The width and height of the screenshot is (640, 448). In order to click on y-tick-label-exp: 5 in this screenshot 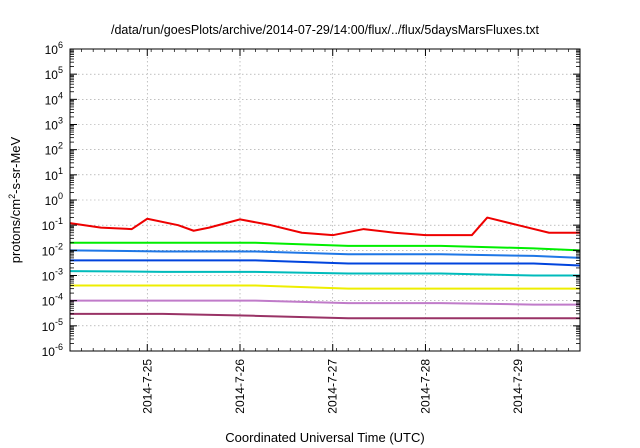, I will do `click(60, 70)`.